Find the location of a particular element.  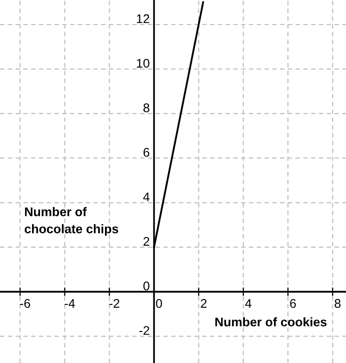

y-tick-label: 8 is located at coordinates (146, 107).